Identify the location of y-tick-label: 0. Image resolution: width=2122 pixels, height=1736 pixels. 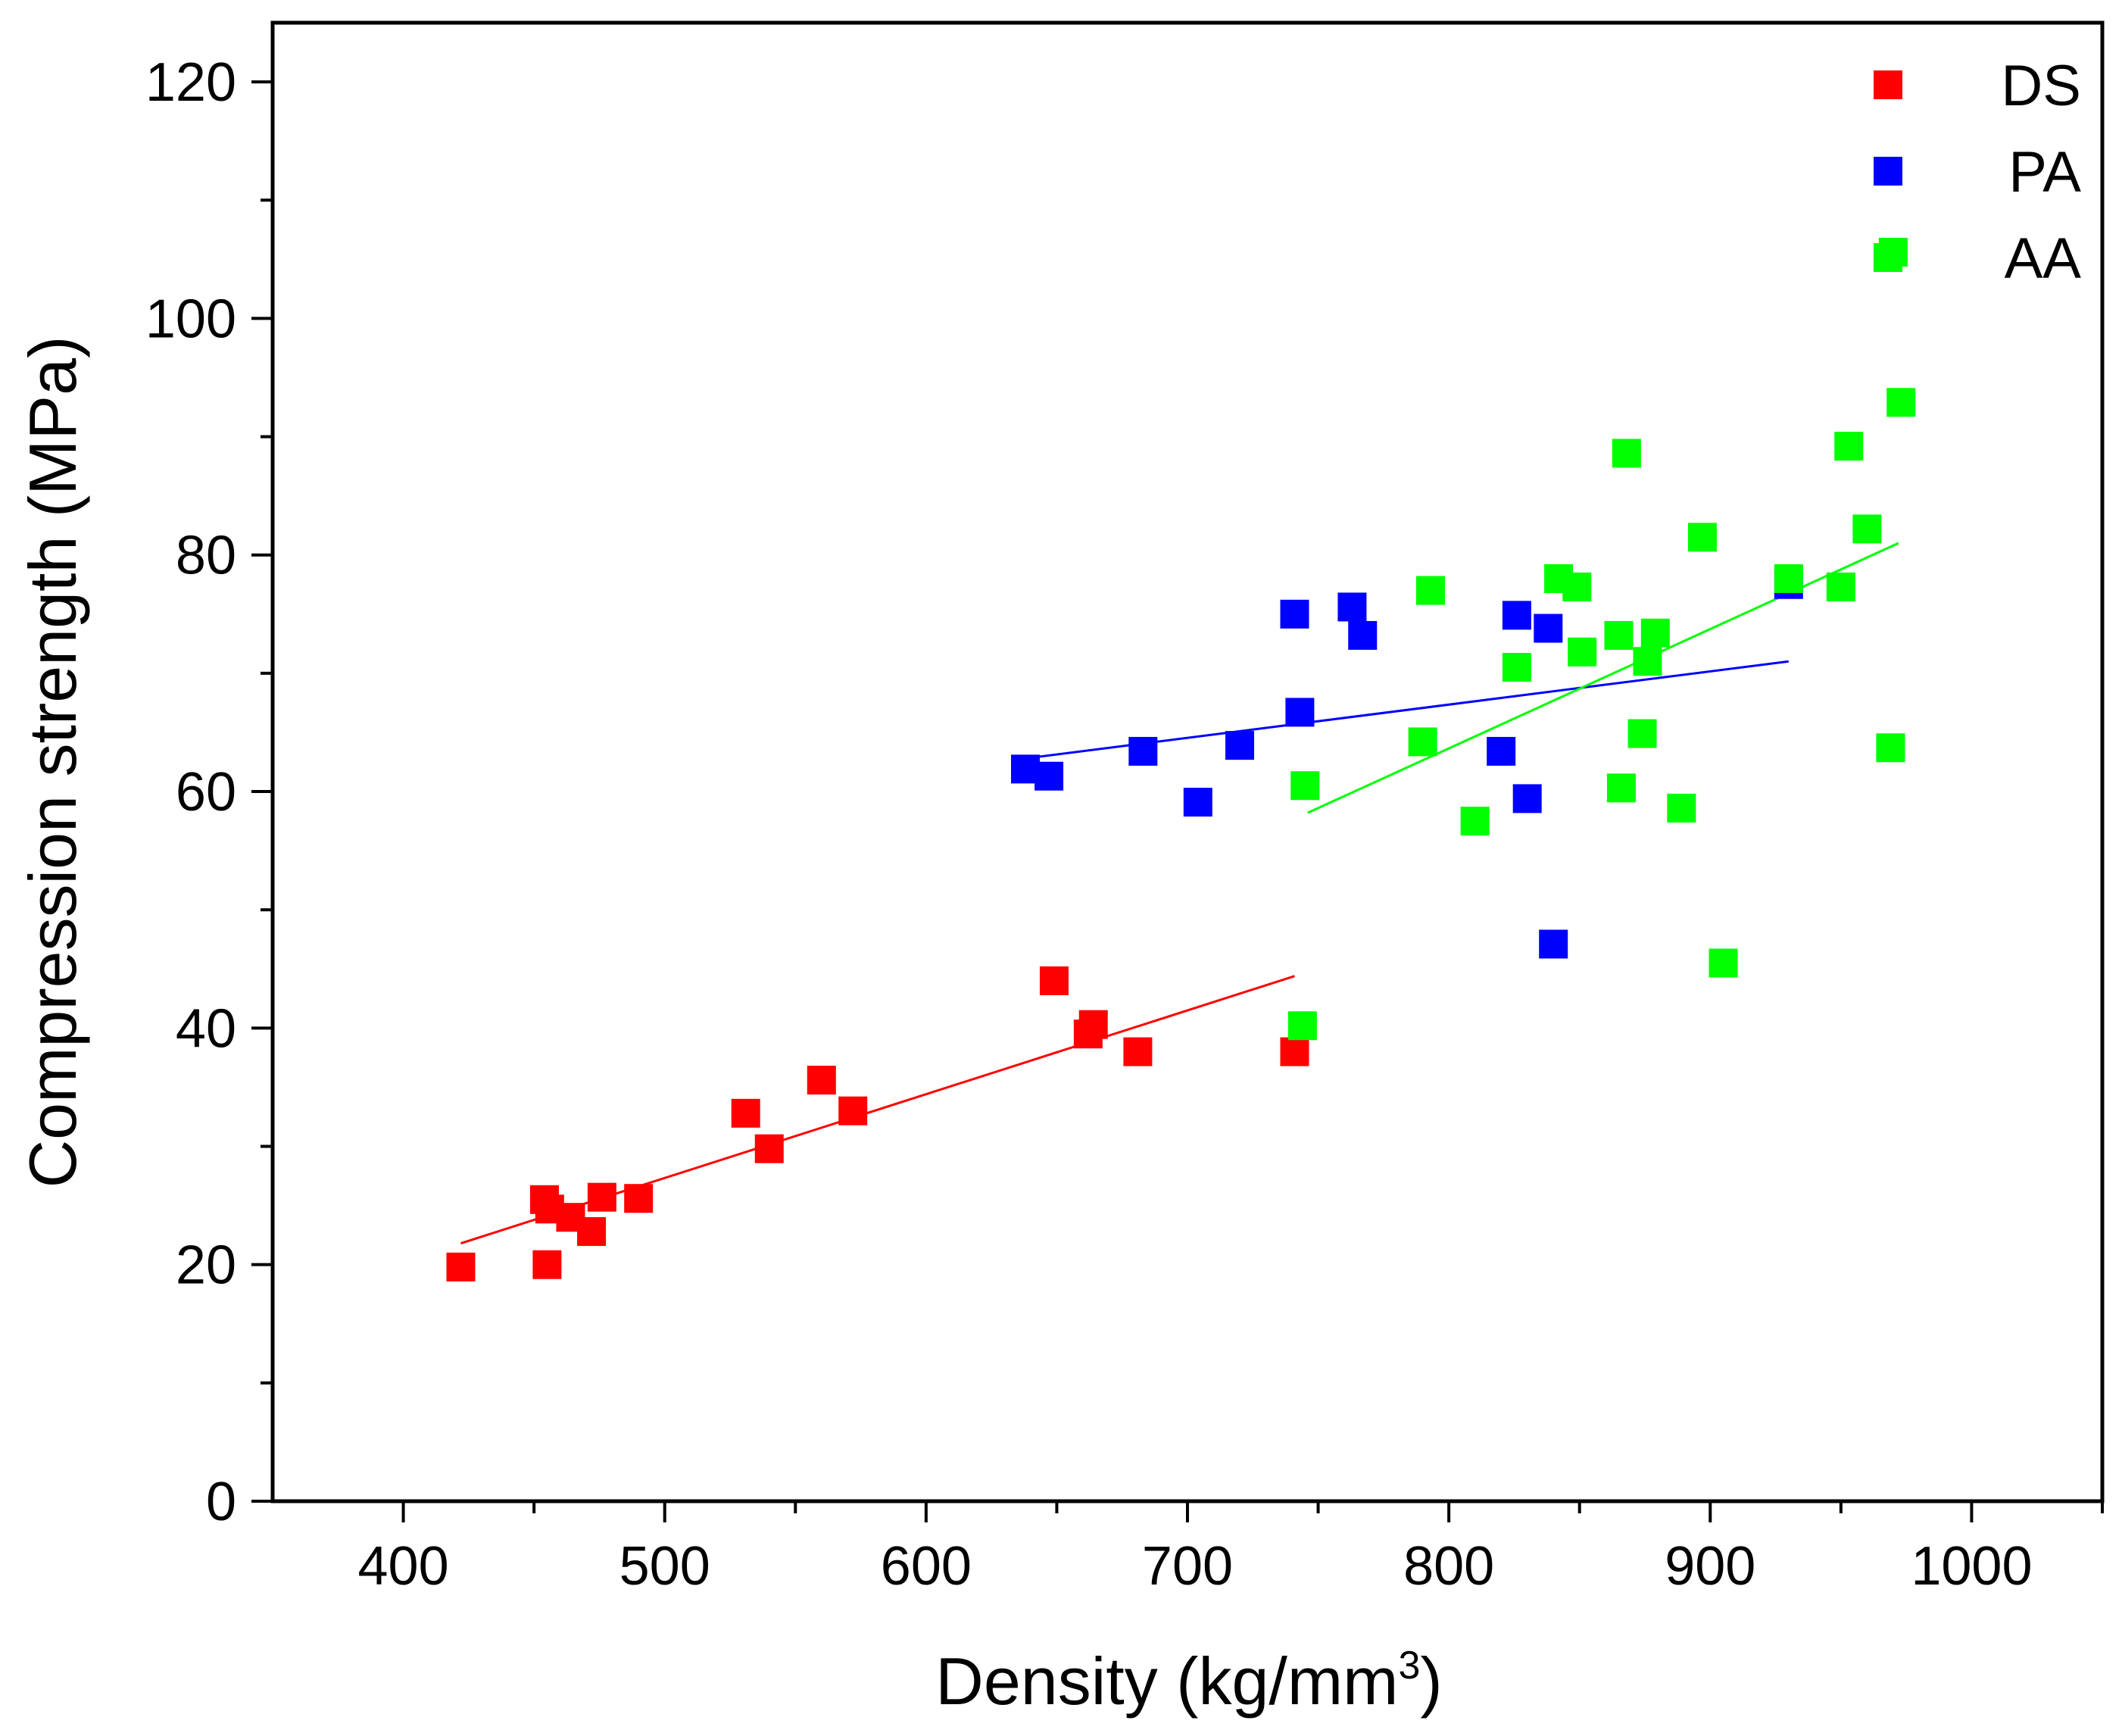
(221, 1502).